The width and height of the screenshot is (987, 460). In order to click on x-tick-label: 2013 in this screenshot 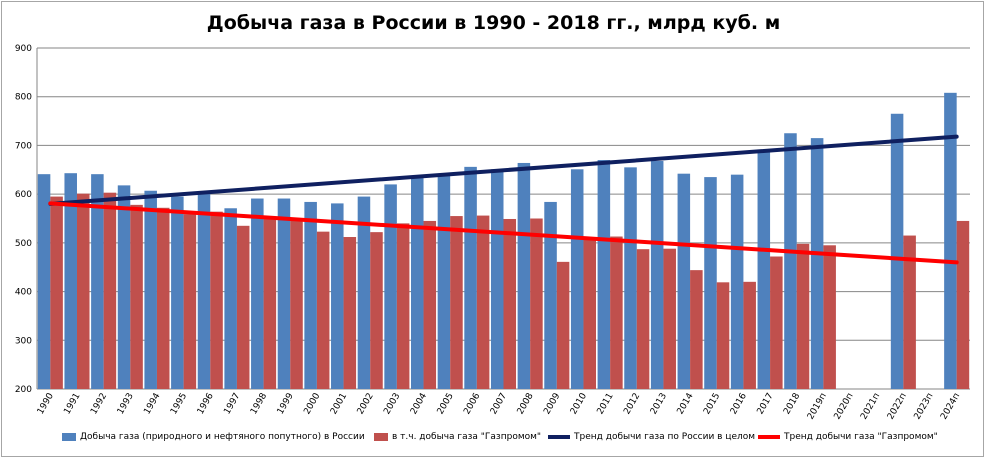, I will do `click(659, 404)`.